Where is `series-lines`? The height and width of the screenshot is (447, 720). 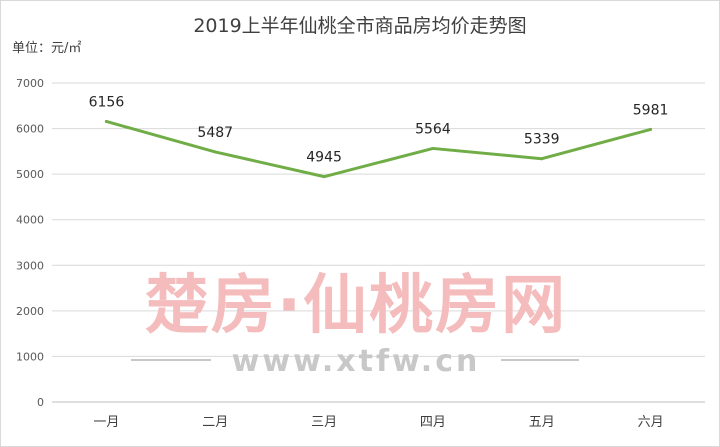
series-lines is located at coordinates (378, 149).